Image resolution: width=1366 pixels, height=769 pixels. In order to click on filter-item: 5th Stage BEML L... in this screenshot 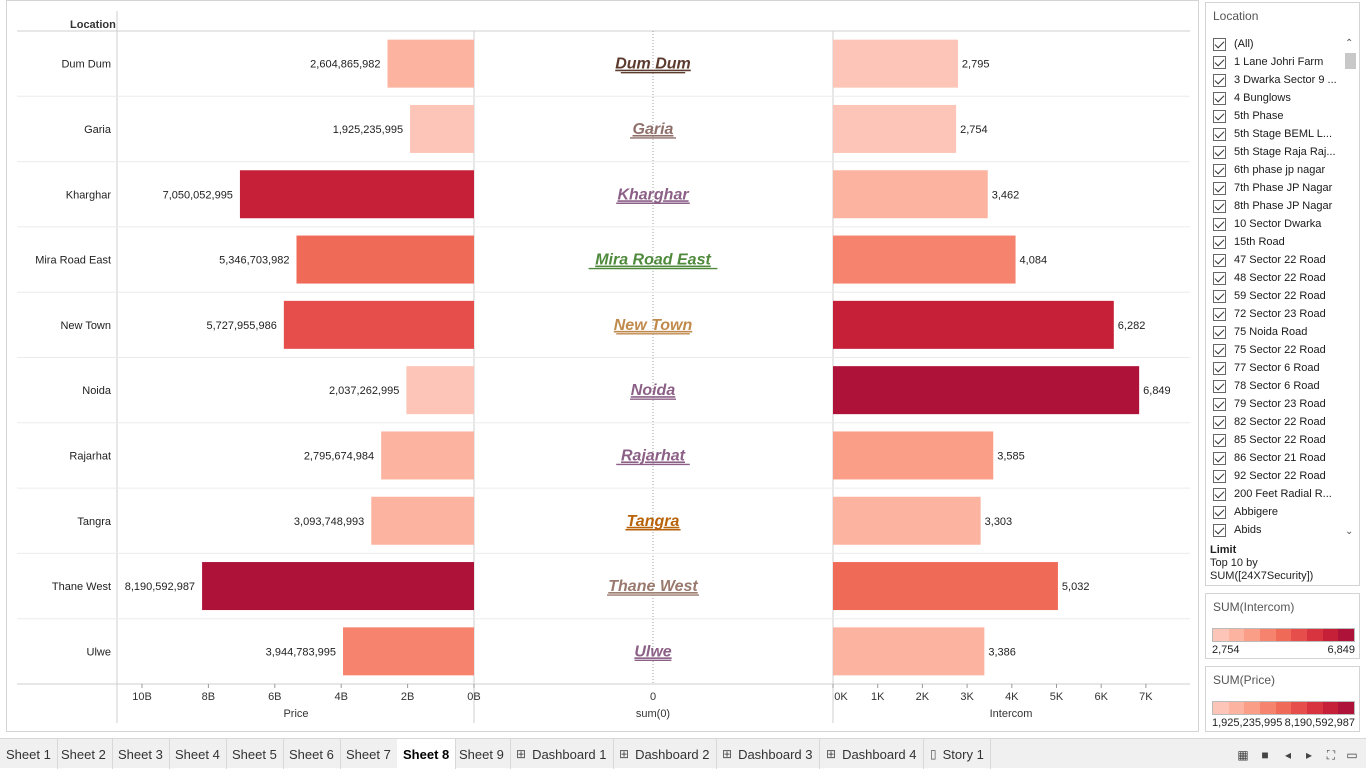, I will do `click(1277, 134)`.